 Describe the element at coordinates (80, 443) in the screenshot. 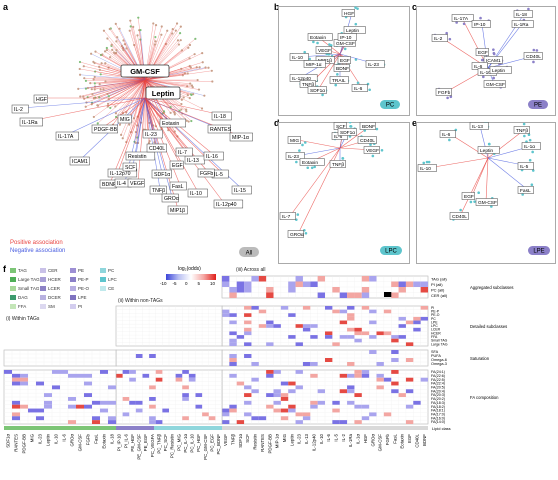

I see `column-label: GM-CSF` at that location.